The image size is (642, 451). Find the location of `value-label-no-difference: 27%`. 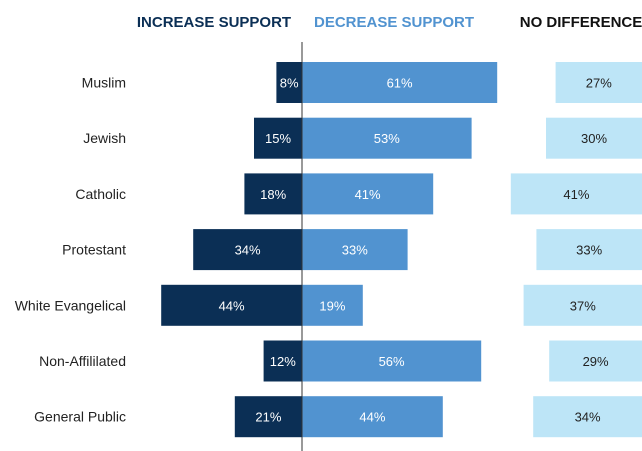

value-label-no-difference: 27% is located at coordinates (599, 83).